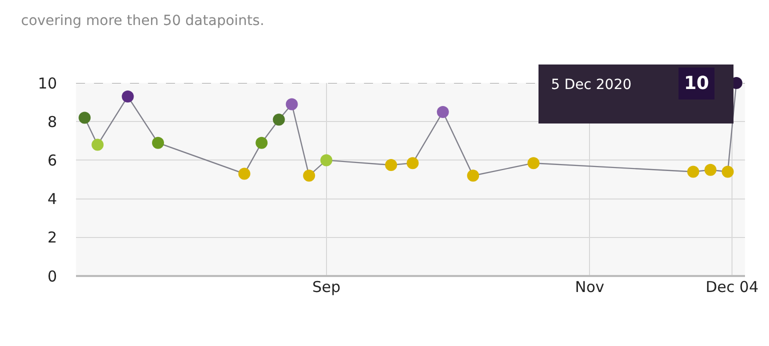 This screenshot has width=769, height=346. Describe the element at coordinates (52, 160) in the screenshot. I see `y-tick-label: 6` at that location.